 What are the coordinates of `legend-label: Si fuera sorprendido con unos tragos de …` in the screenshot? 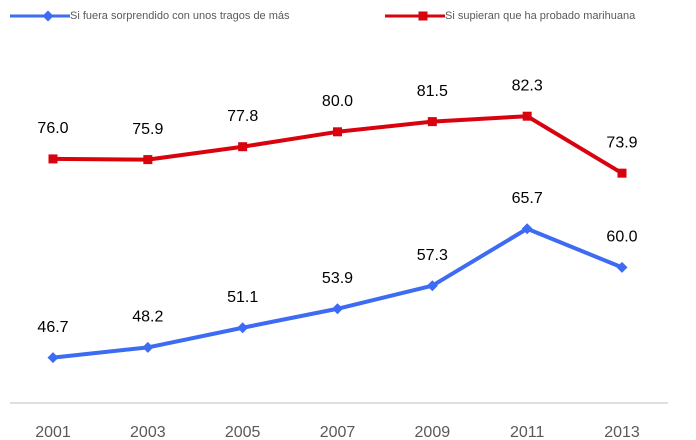 It's located at (180, 16).